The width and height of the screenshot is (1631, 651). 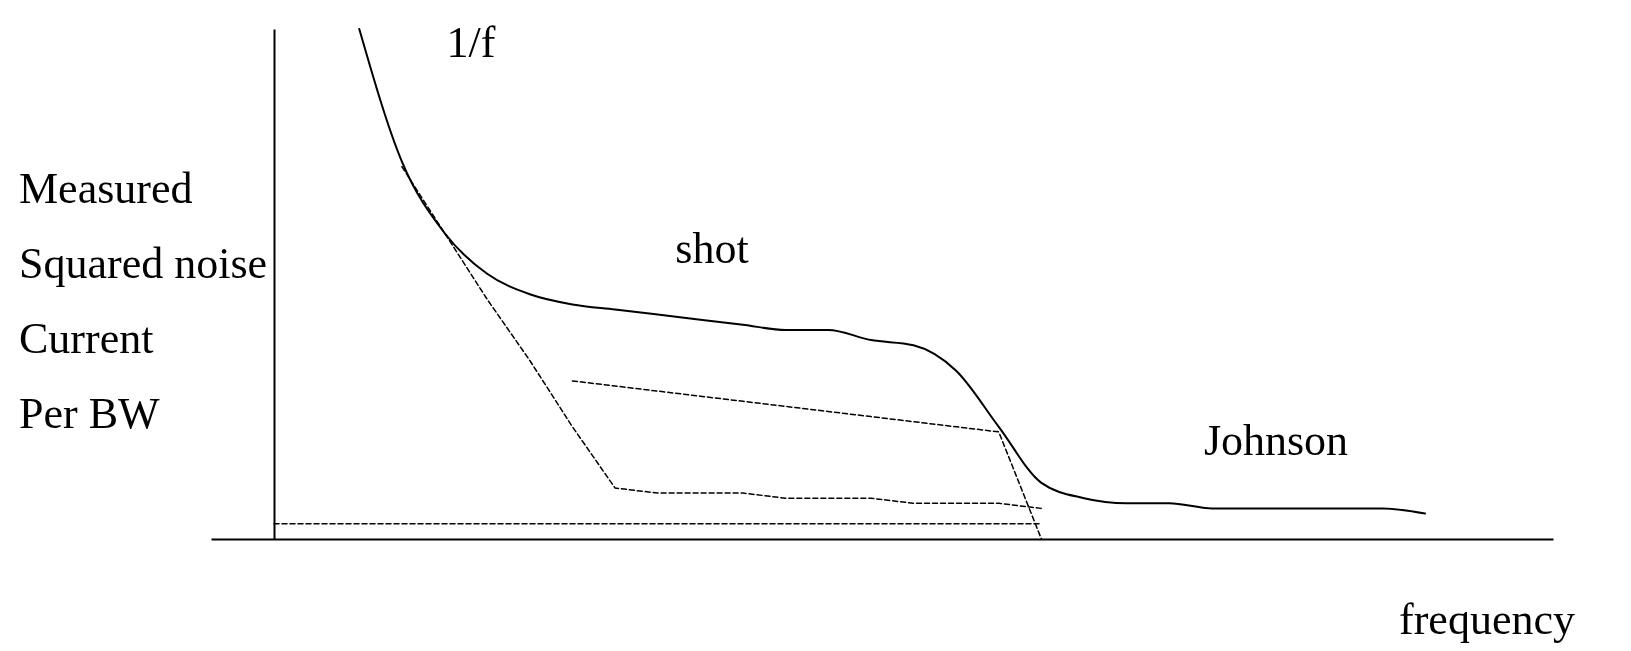 I want to click on annotation: 1/f, so click(x=471, y=42).